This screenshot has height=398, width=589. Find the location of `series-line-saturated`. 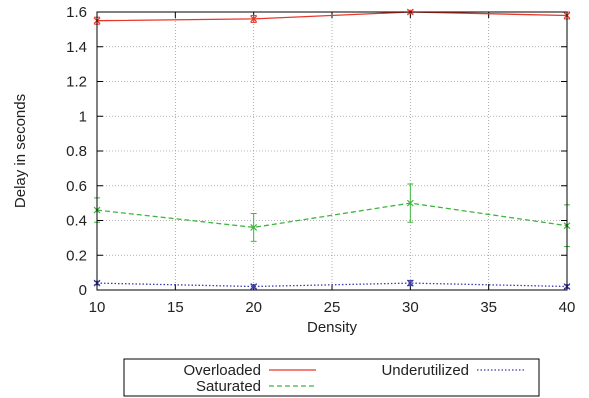

series-line-saturated is located at coordinates (332, 215).